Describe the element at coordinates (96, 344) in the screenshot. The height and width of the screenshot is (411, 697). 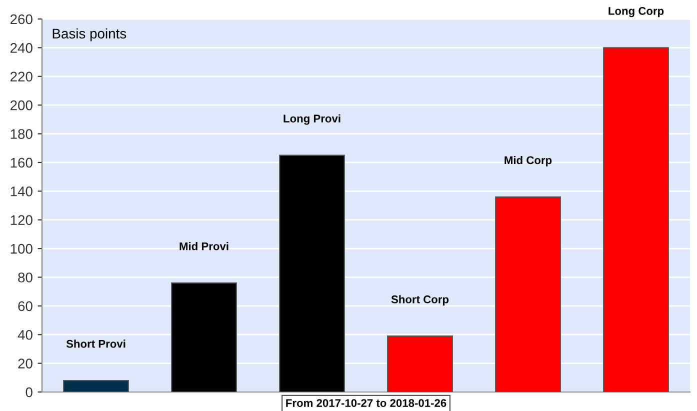
I see `x-tick-label: Short Provi` at that location.